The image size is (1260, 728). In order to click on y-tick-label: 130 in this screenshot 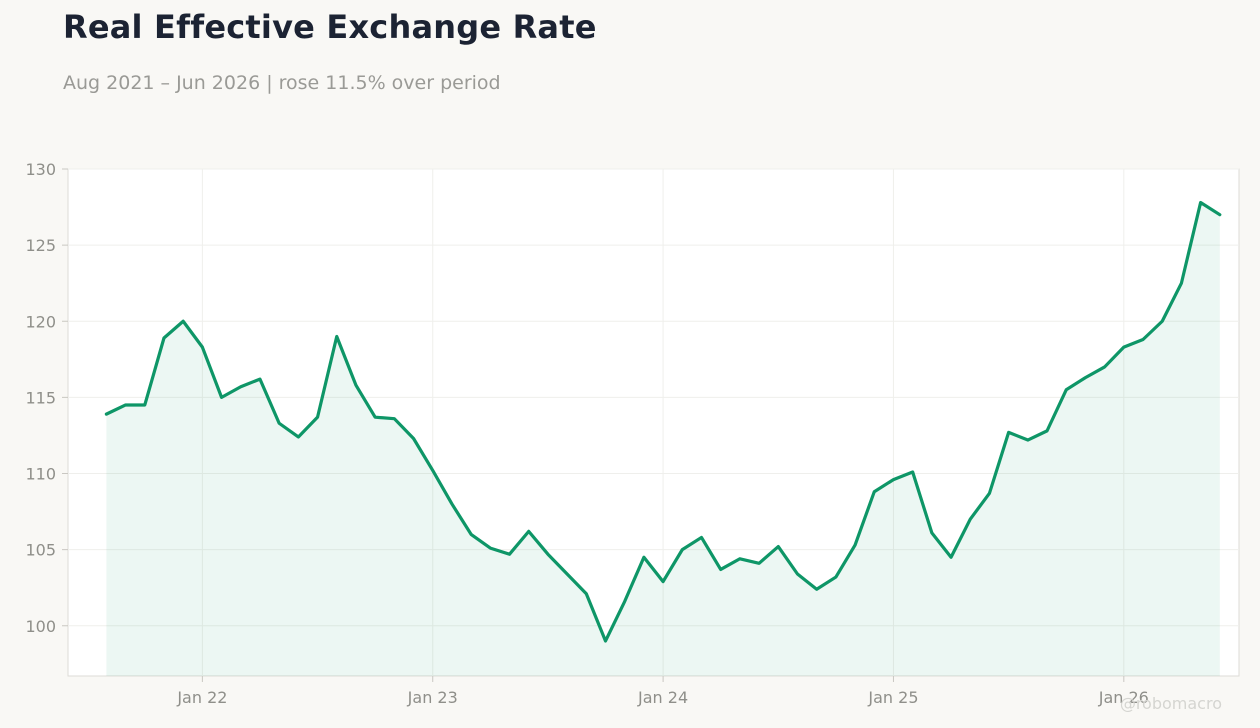, I will do `click(40, 169)`.